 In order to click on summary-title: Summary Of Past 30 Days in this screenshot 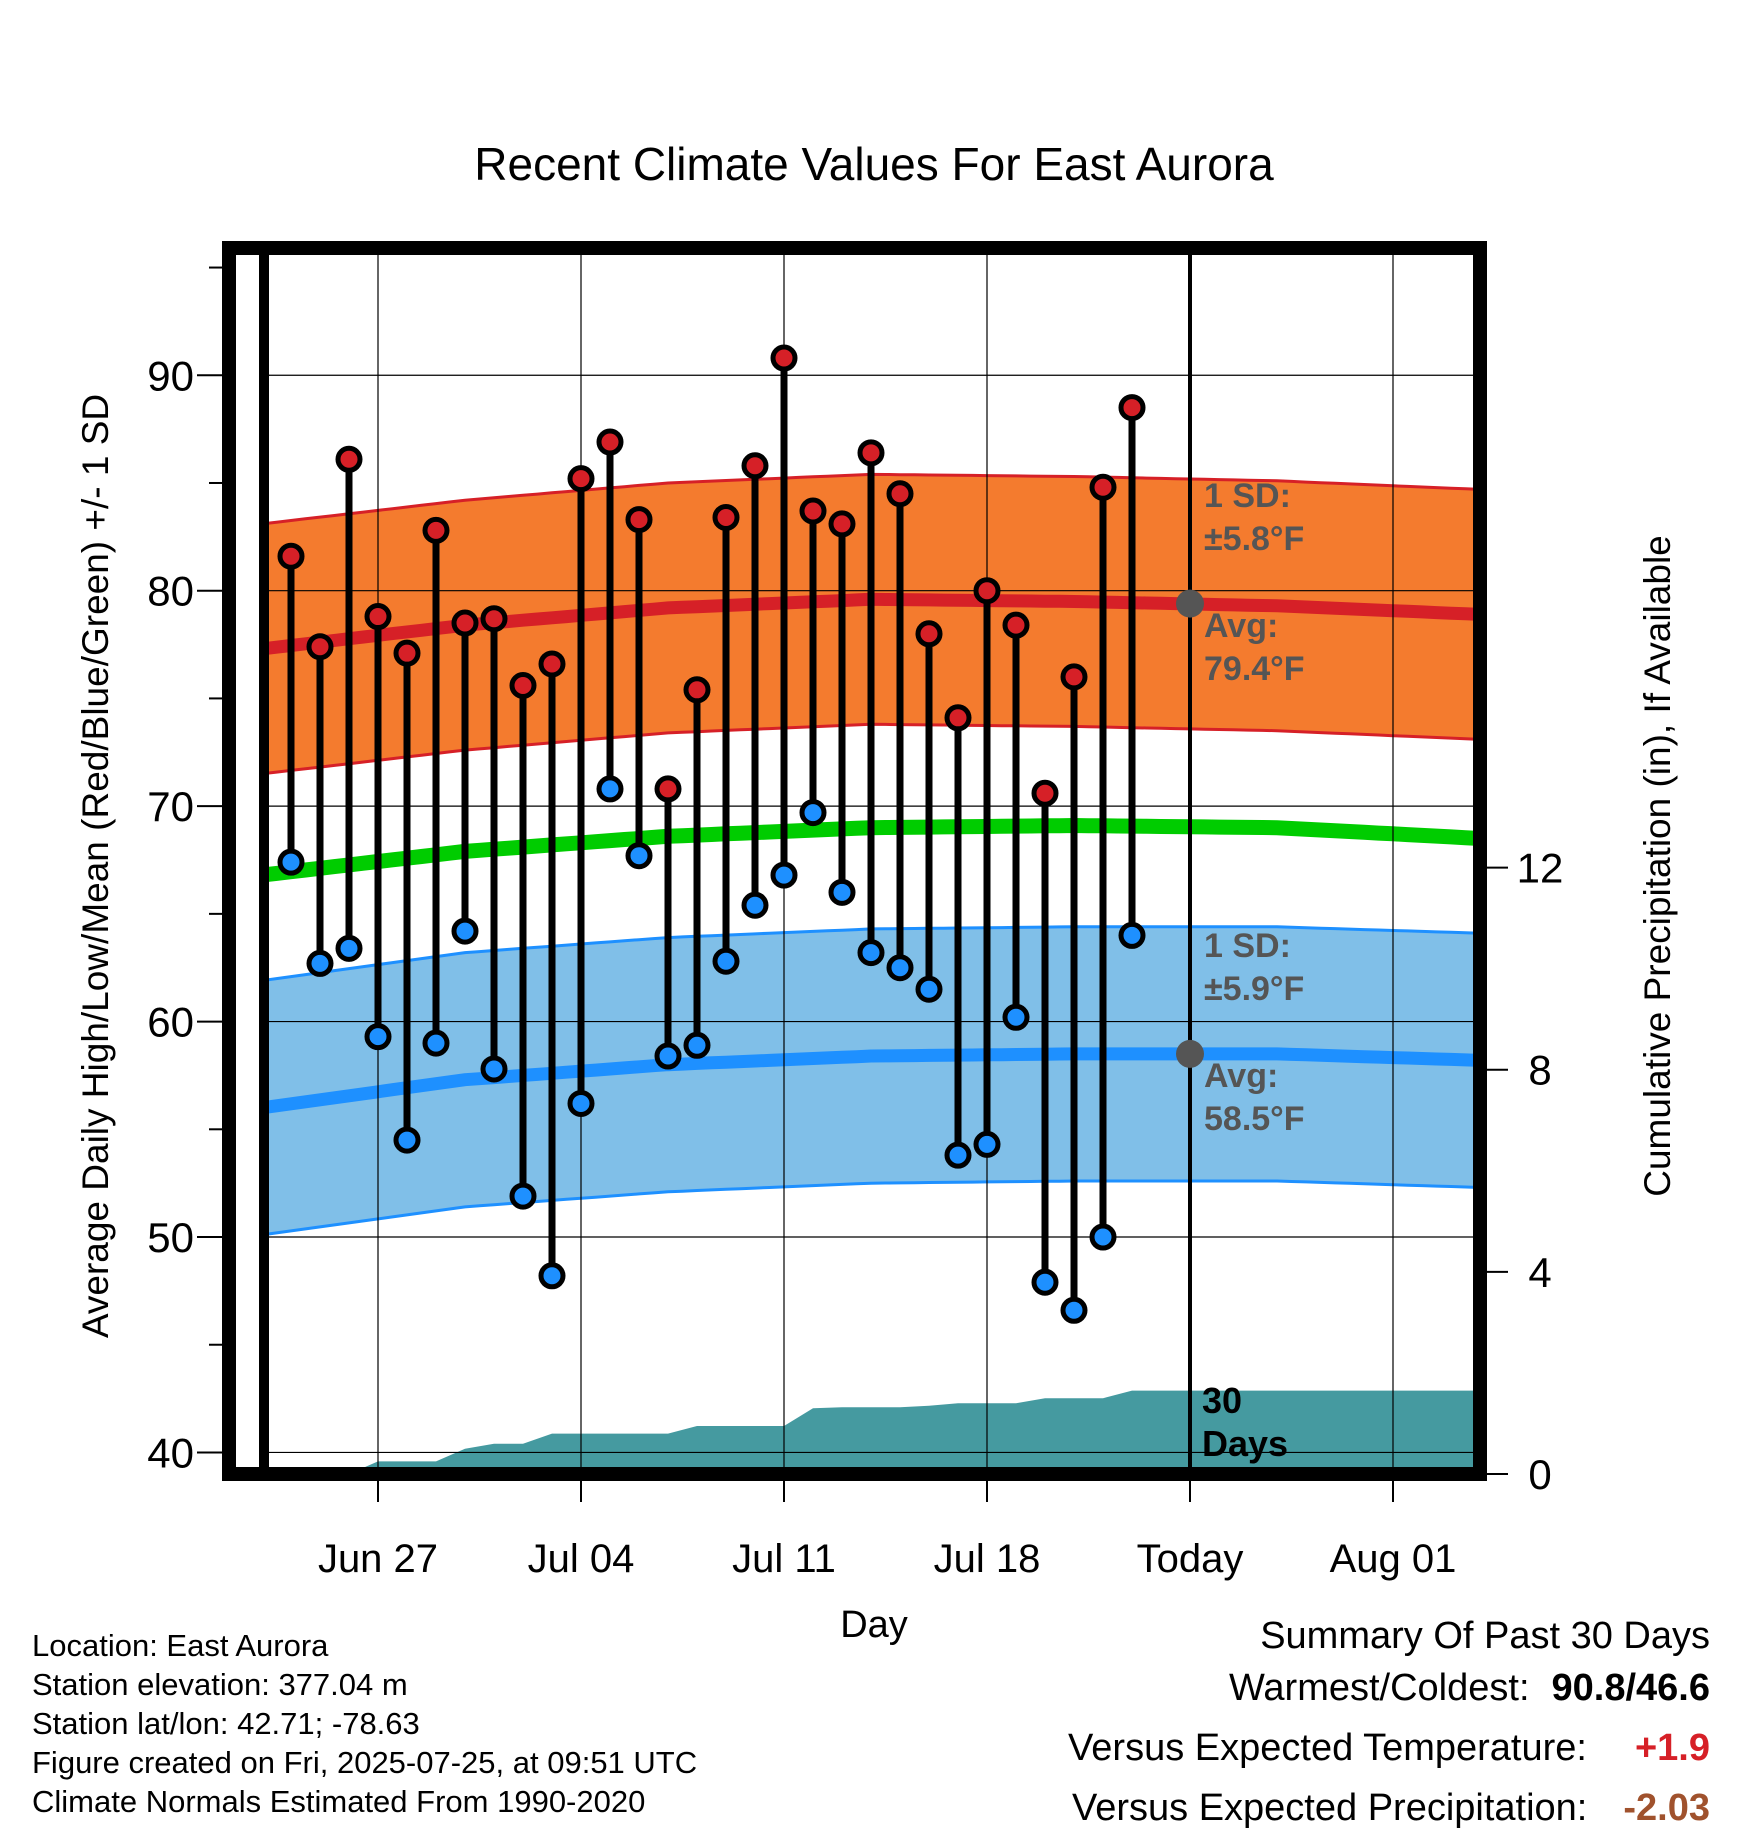, I will do `click(1485, 1636)`.